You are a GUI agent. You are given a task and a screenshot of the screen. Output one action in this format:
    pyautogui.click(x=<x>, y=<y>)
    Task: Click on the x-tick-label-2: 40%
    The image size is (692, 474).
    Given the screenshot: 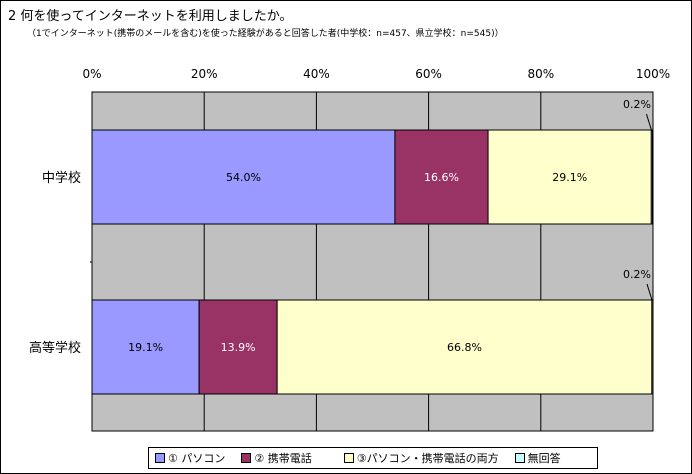 What is the action you would take?
    pyautogui.click(x=316, y=74)
    